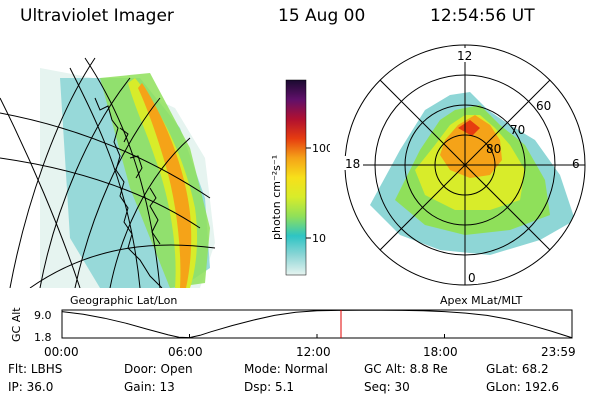 The height and width of the screenshot is (400, 600). I want to click on mlt-label-18: 18, so click(352, 164).